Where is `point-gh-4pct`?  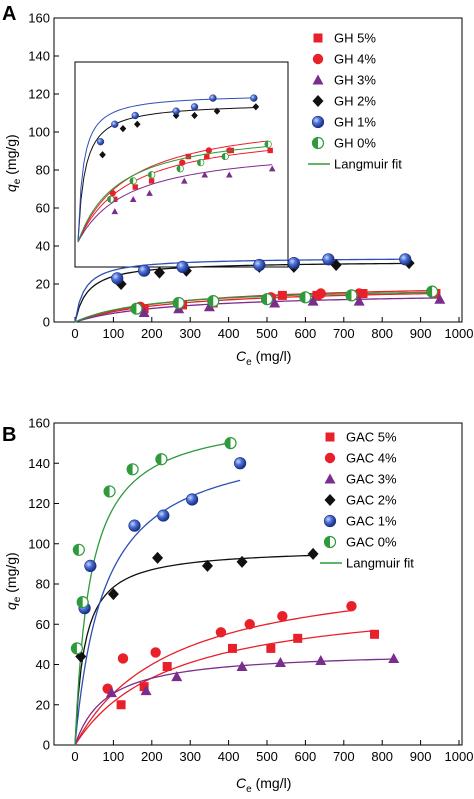
point-gh-4pct is located at coordinates (320, 293).